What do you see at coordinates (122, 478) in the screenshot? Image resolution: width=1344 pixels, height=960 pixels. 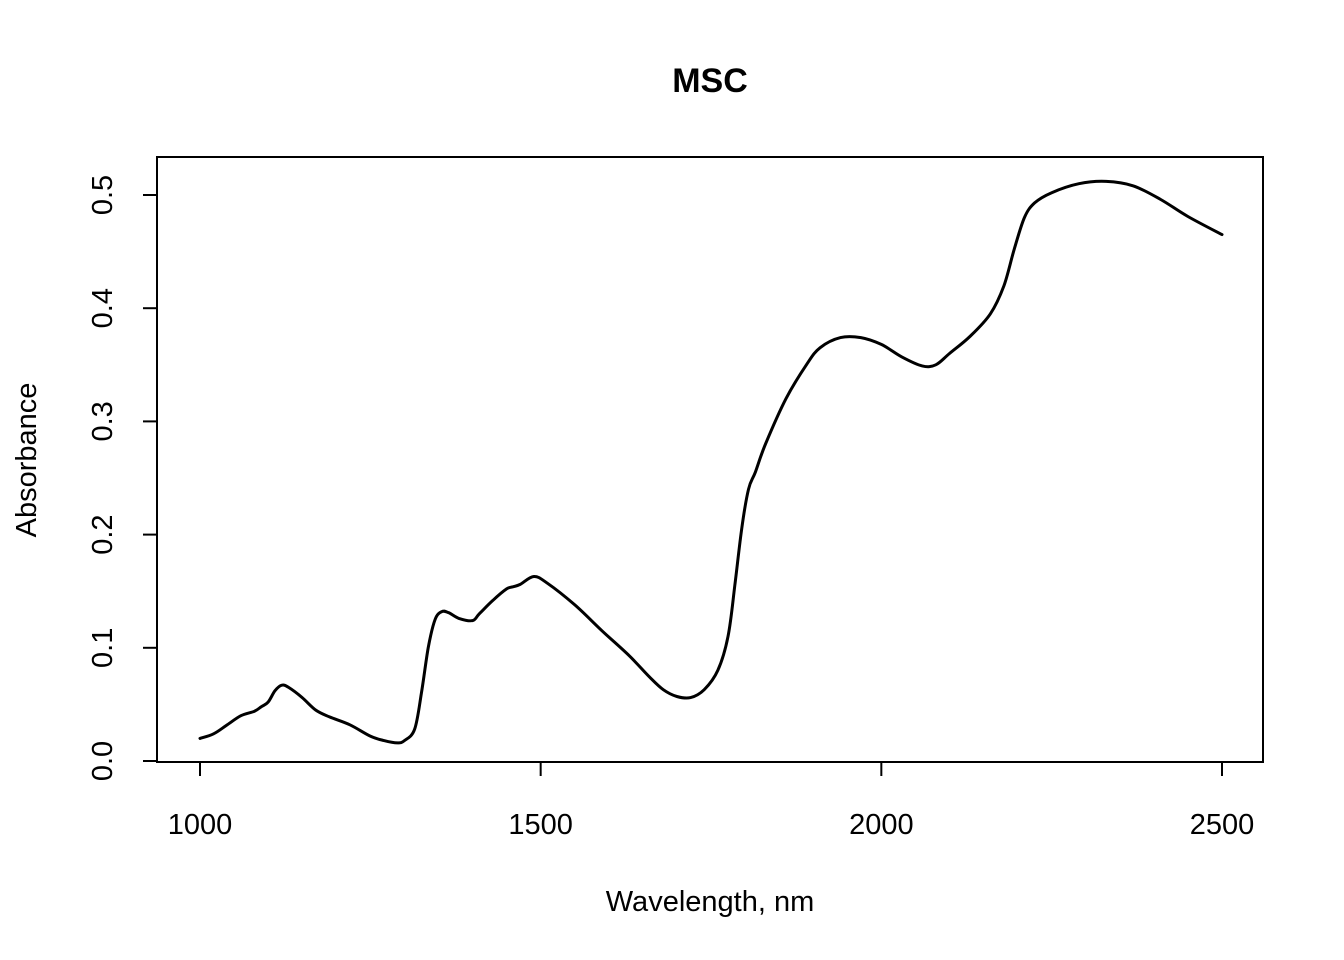 I see `y-axis: 0.0 0.1 0.2 0.3 0.4 0.5` at bounding box center [122, 478].